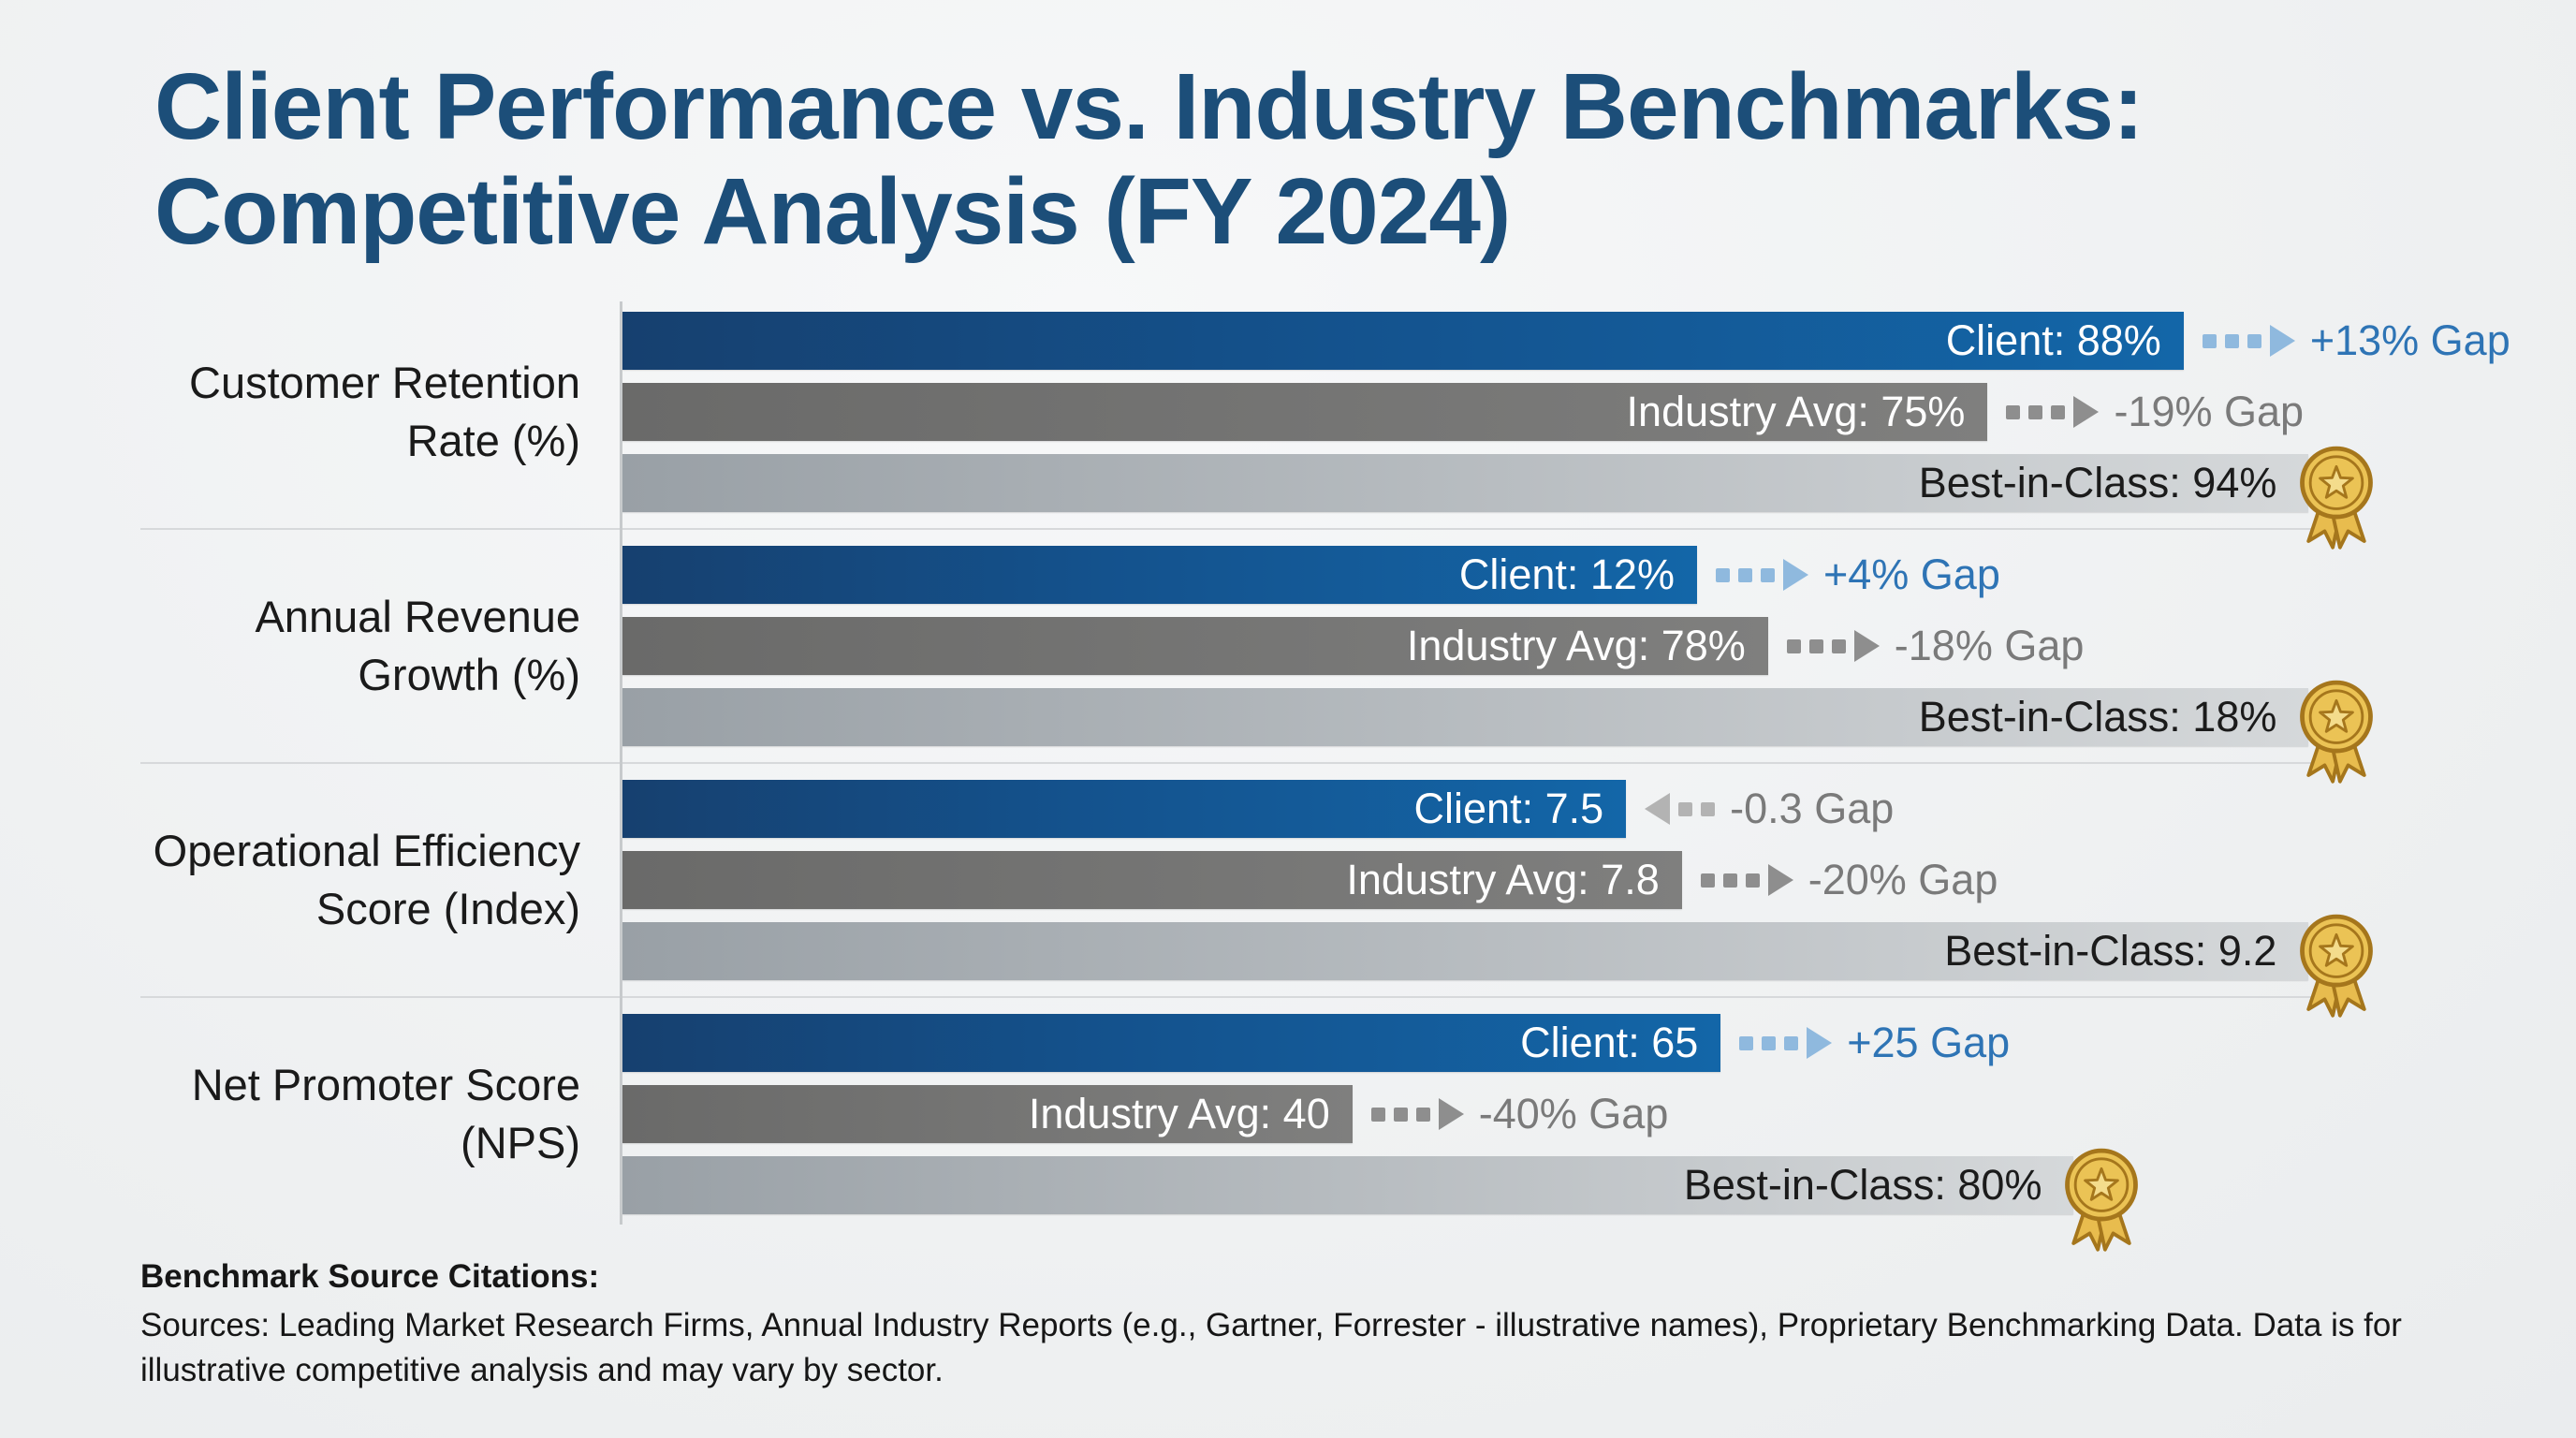 The height and width of the screenshot is (1438, 2576). What do you see at coordinates (370, 1276) in the screenshot?
I see `citations-heading: Benchmark Source Citations:` at bounding box center [370, 1276].